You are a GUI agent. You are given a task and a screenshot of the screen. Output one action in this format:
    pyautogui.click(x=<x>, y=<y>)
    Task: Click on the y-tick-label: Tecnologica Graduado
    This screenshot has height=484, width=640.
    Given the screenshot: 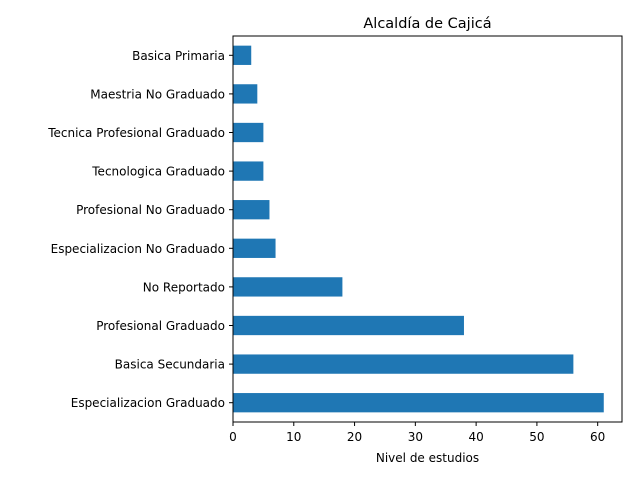 What is the action you would take?
    pyautogui.click(x=158, y=172)
    